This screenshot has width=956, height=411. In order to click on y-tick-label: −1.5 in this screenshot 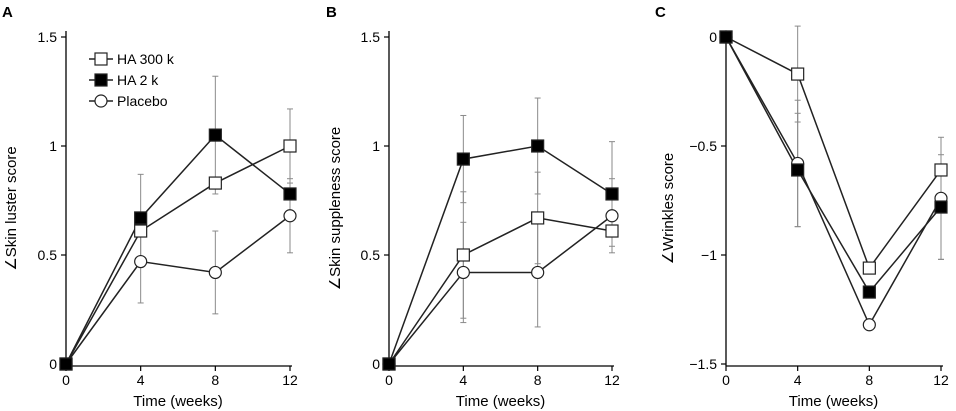, I will do `click(703, 364)`.